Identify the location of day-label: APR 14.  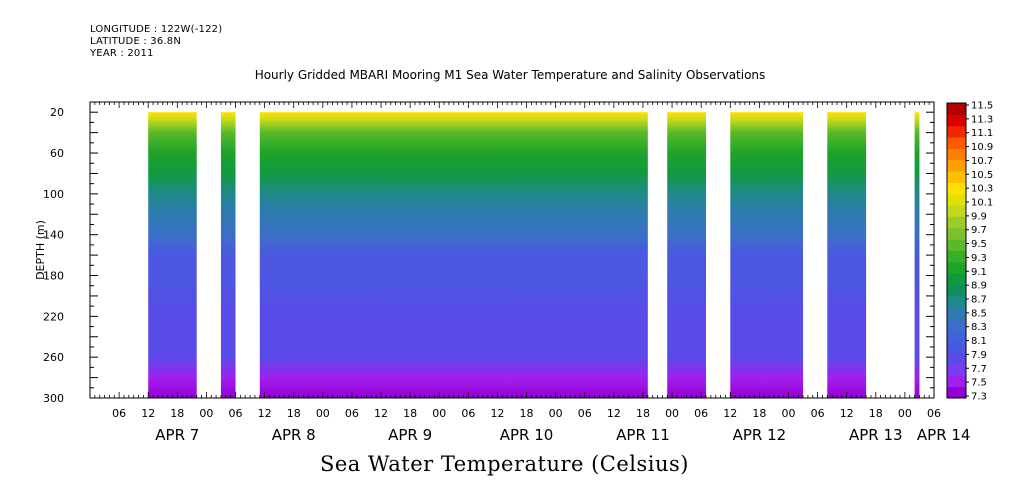
(944, 435).